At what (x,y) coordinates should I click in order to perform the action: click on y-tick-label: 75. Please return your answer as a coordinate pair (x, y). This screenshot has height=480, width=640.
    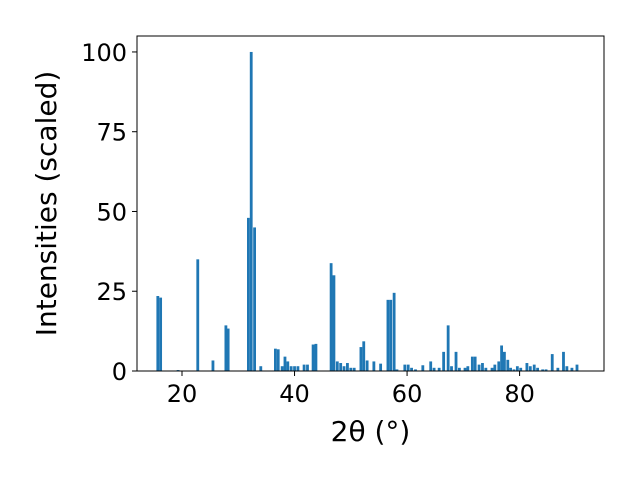
    Looking at the image, I should click on (111, 133).